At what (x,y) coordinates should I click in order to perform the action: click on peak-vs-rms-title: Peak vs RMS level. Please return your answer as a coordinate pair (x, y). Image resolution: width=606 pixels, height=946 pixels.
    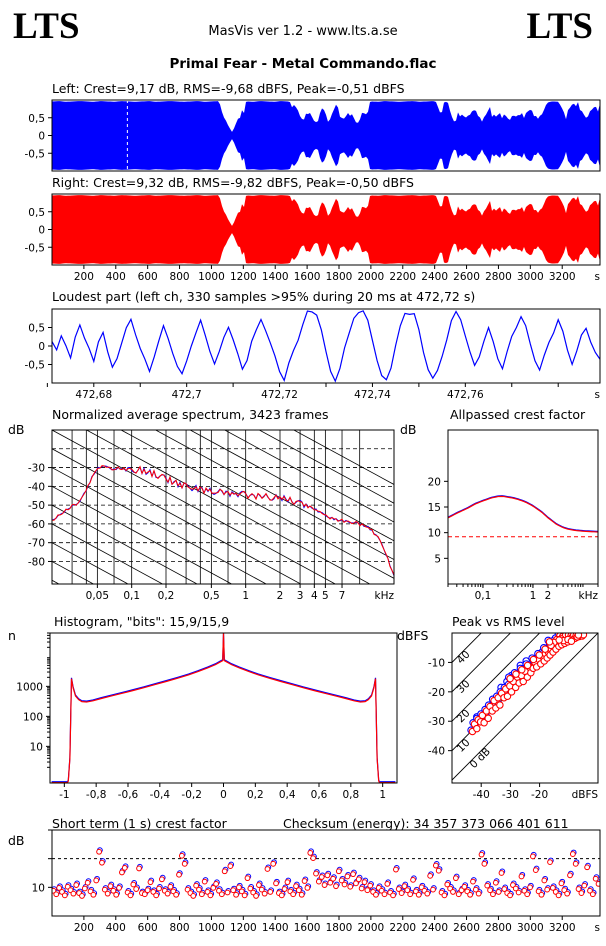
    Looking at the image, I should click on (508, 621).